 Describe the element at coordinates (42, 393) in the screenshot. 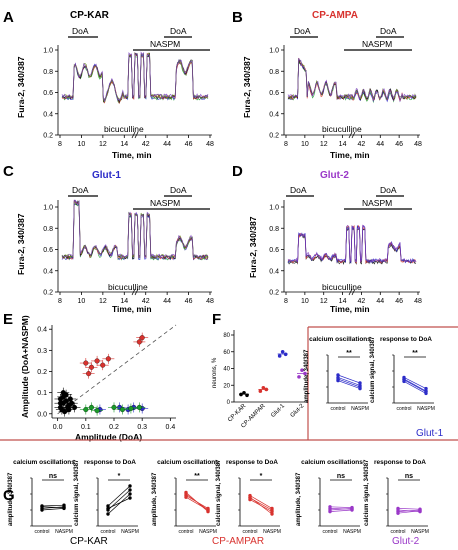

I see `y-tick-label: 0.1` at that location.